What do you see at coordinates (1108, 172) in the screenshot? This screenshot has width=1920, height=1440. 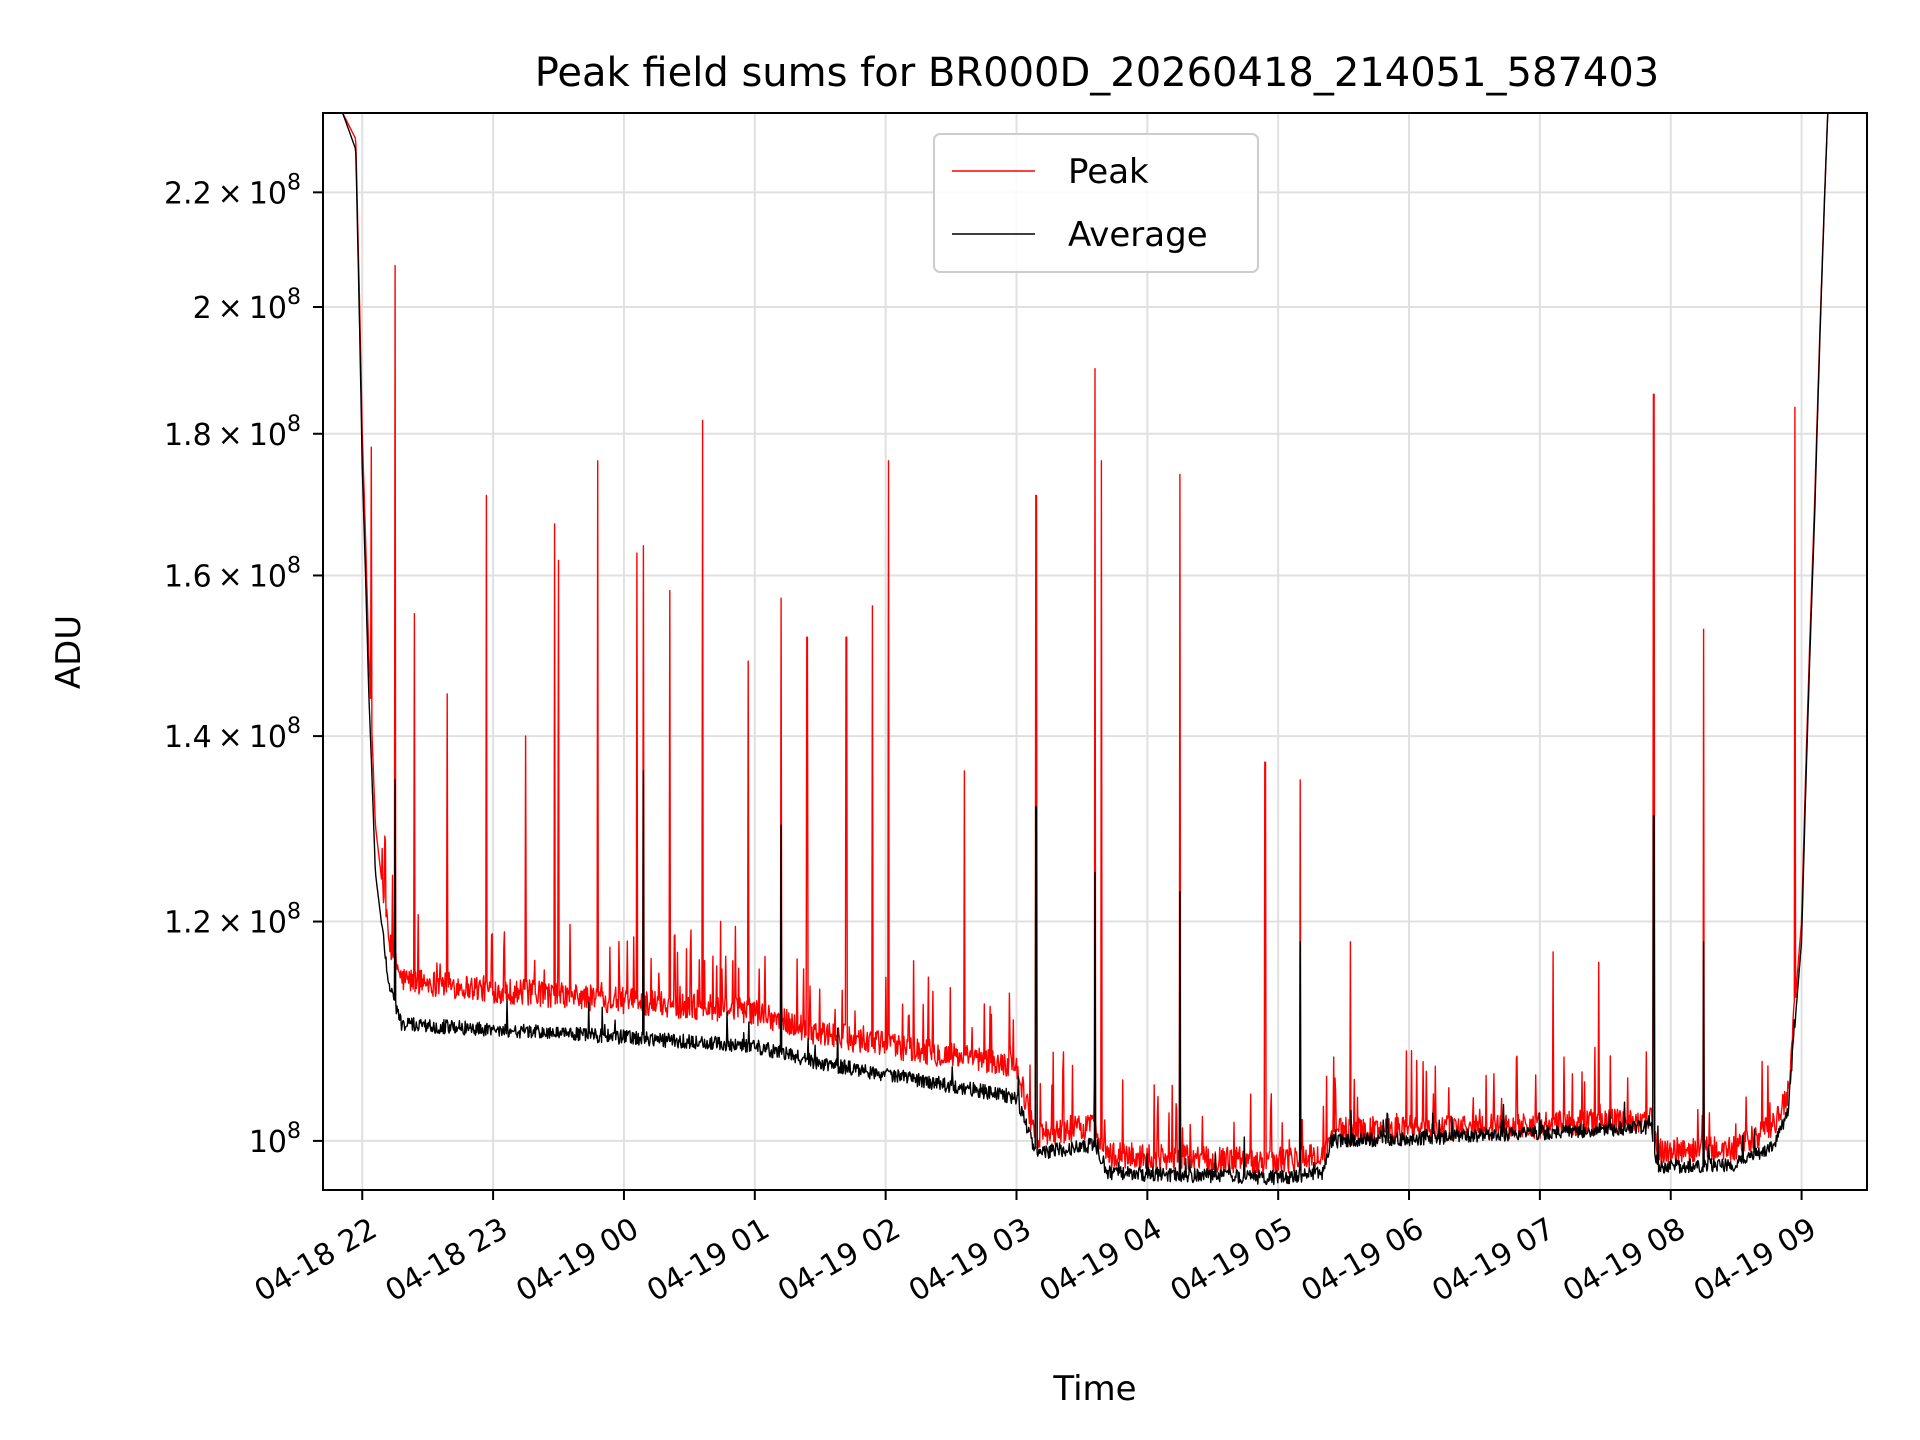 I see `legend-peak-label: Peak` at bounding box center [1108, 172].